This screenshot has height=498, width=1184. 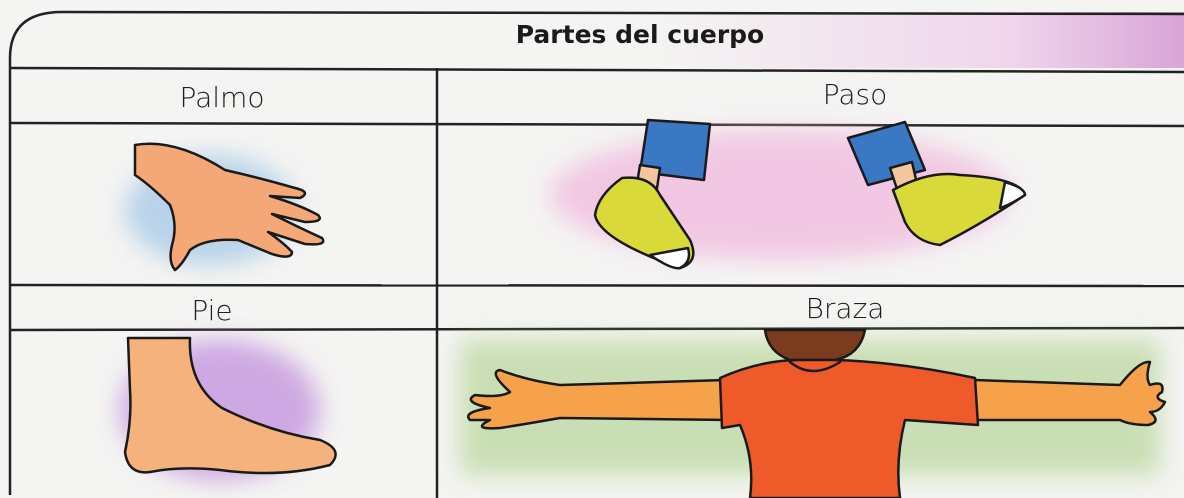 What do you see at coordinates (211, 310) in the screenshot?
I see `cell-label: Pie` at bounding box center [211, 310].